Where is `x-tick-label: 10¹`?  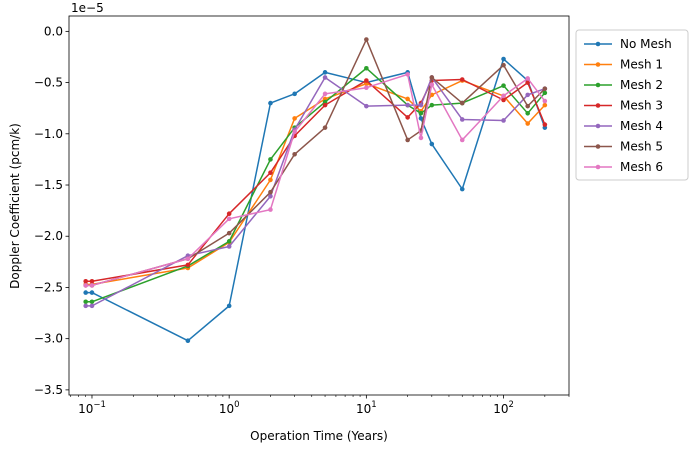
x-tick-label: 10¹ is located at coordinates (366, 408).